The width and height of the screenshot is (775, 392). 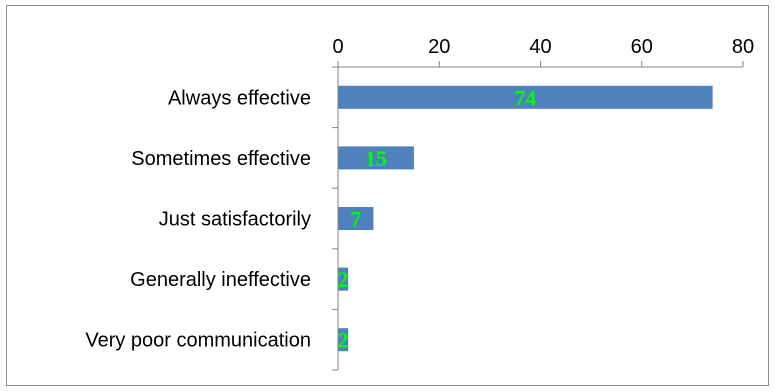 I want to click on data-label: 15, so click(x=376, y=158).